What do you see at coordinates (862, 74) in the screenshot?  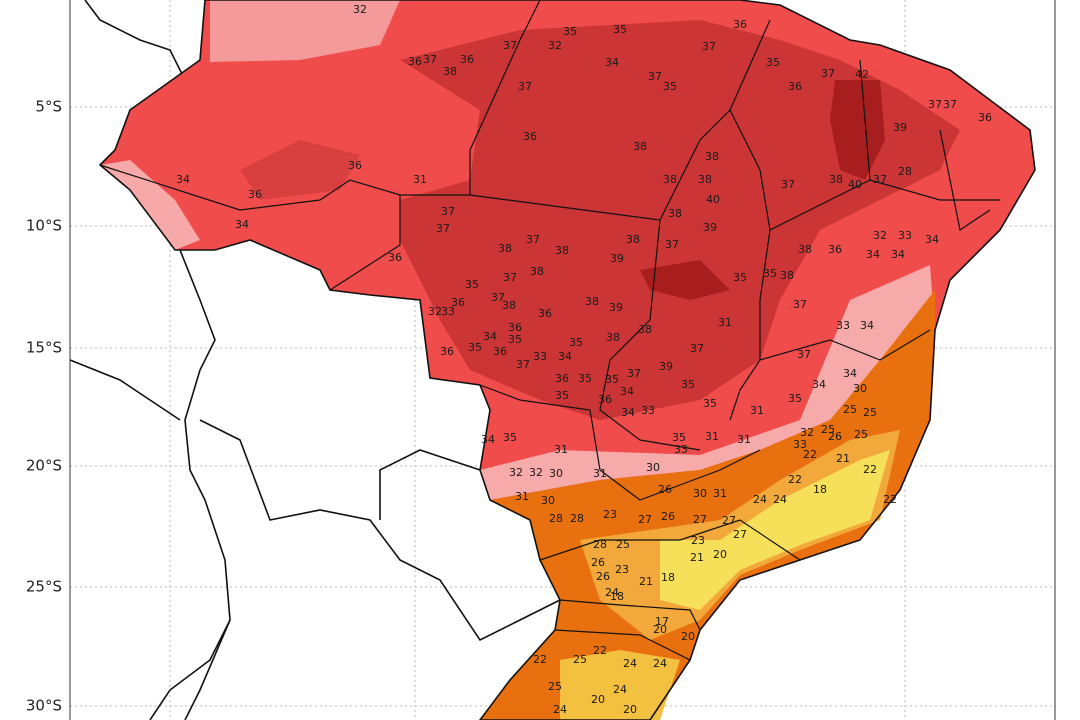 I see `temperature-label: 42` at bounding box center [862, 74].